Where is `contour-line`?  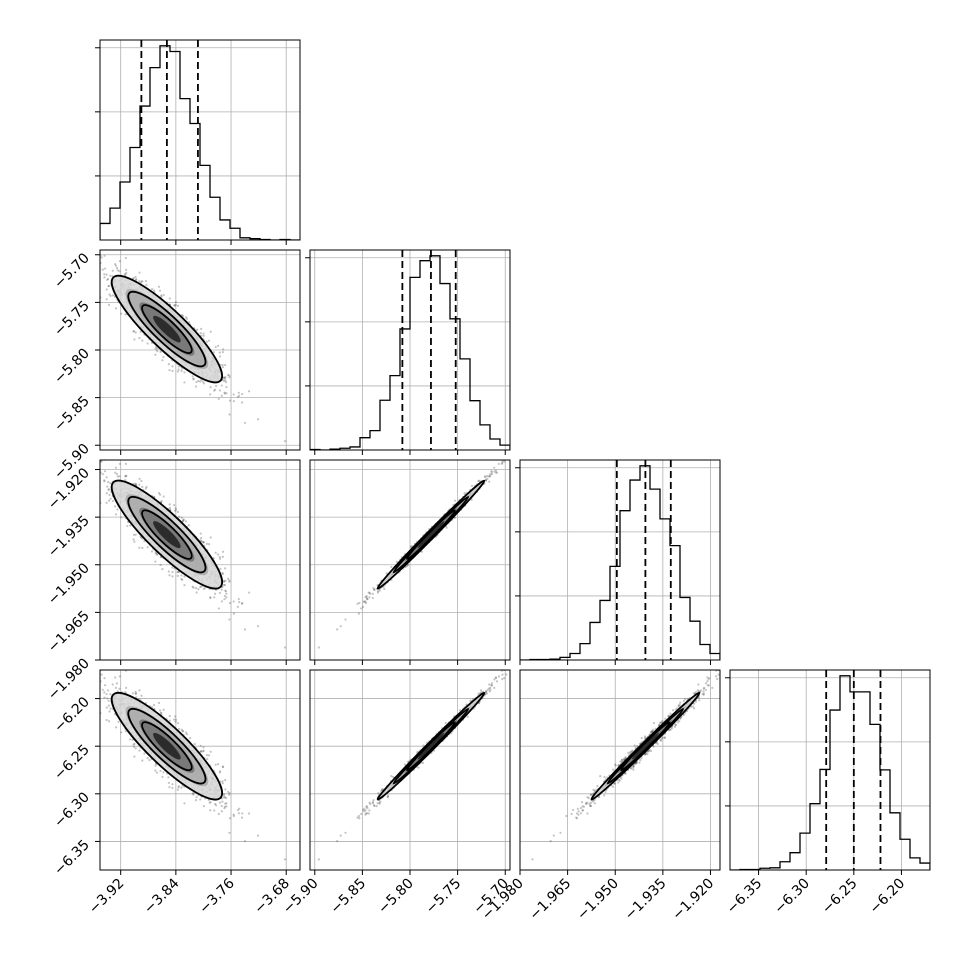 contour-line is located at coordinates (431, 534).